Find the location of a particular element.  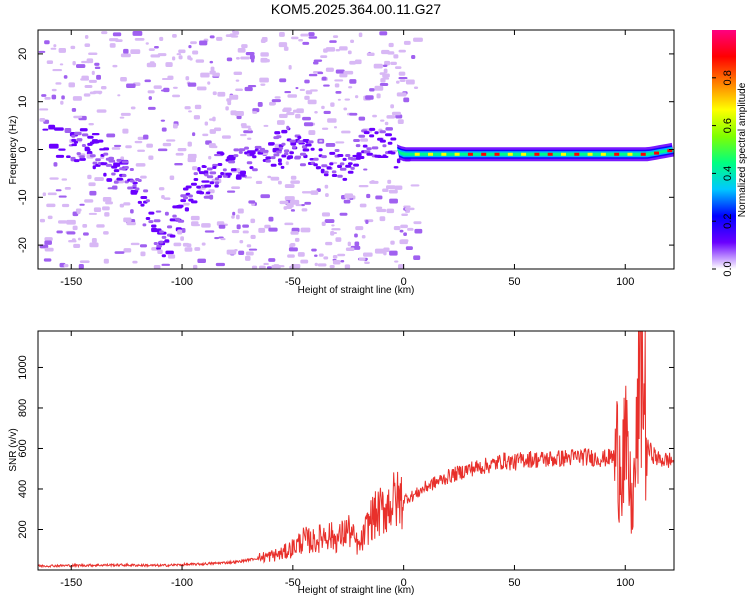

snr-y-tick-label: 800 is located at coordinates (23, 408).